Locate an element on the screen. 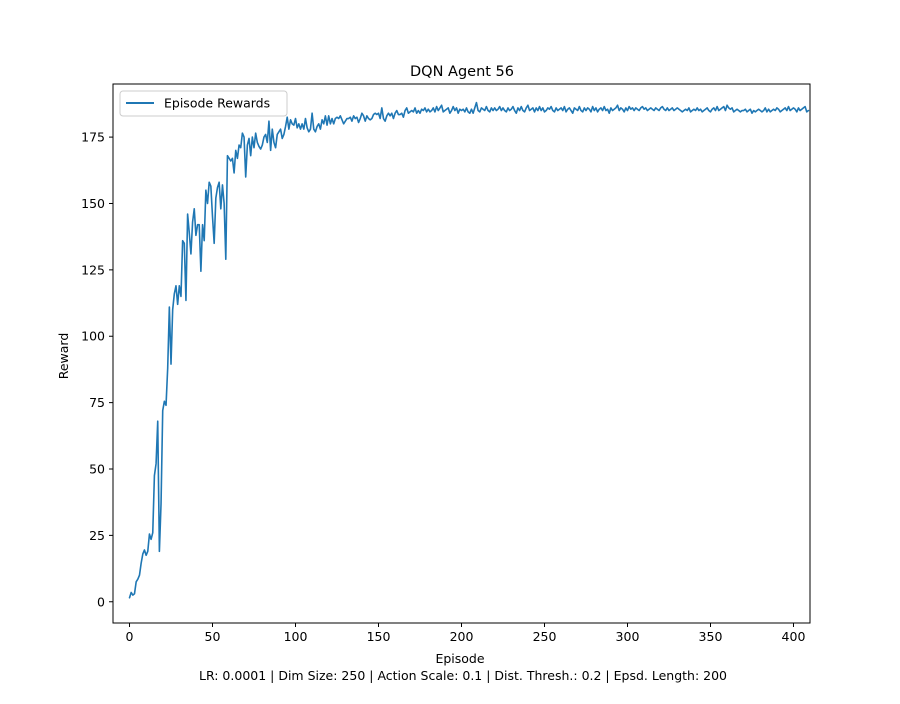  x-tick-label: 200 is located at coordinates (462, 636).